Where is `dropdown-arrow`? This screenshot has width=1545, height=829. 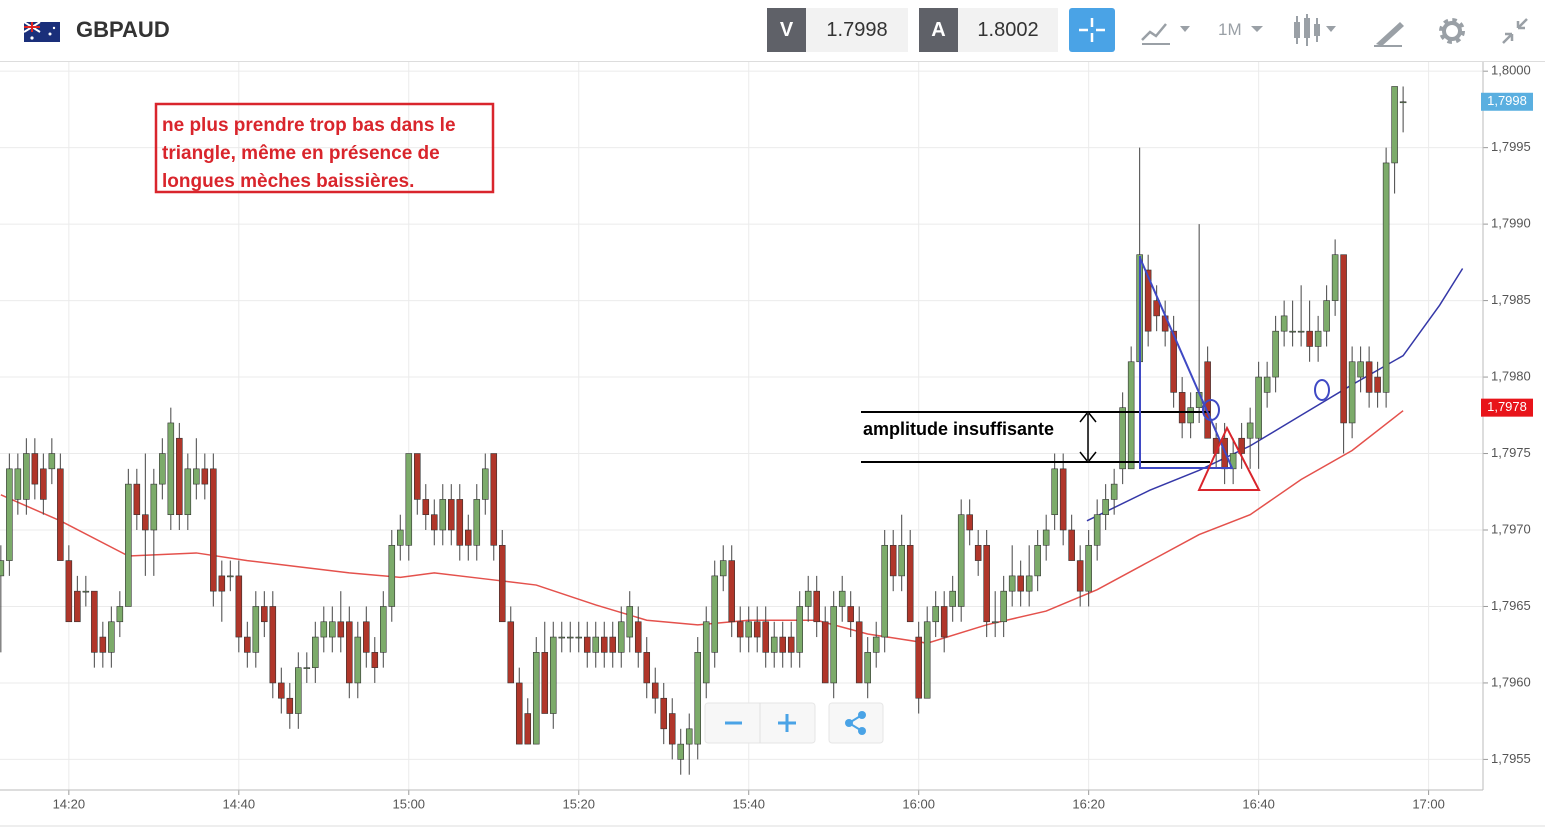
dropdown-arrow is located at coordinates (1257, 29).